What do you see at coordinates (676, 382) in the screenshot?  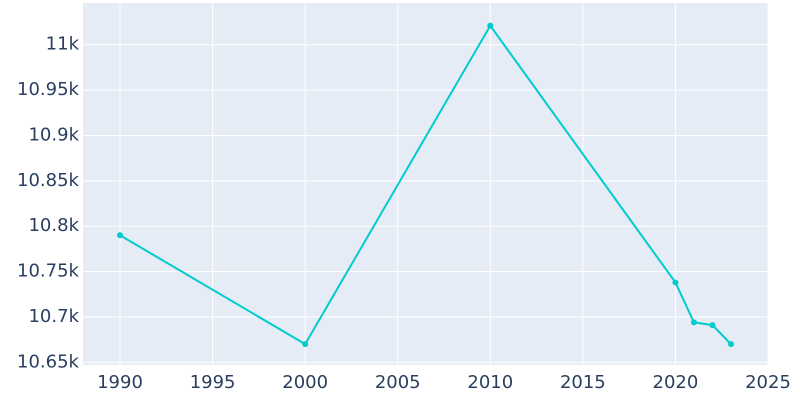 I see `x-tick-label: 2020` at bounding box center [676, 382].